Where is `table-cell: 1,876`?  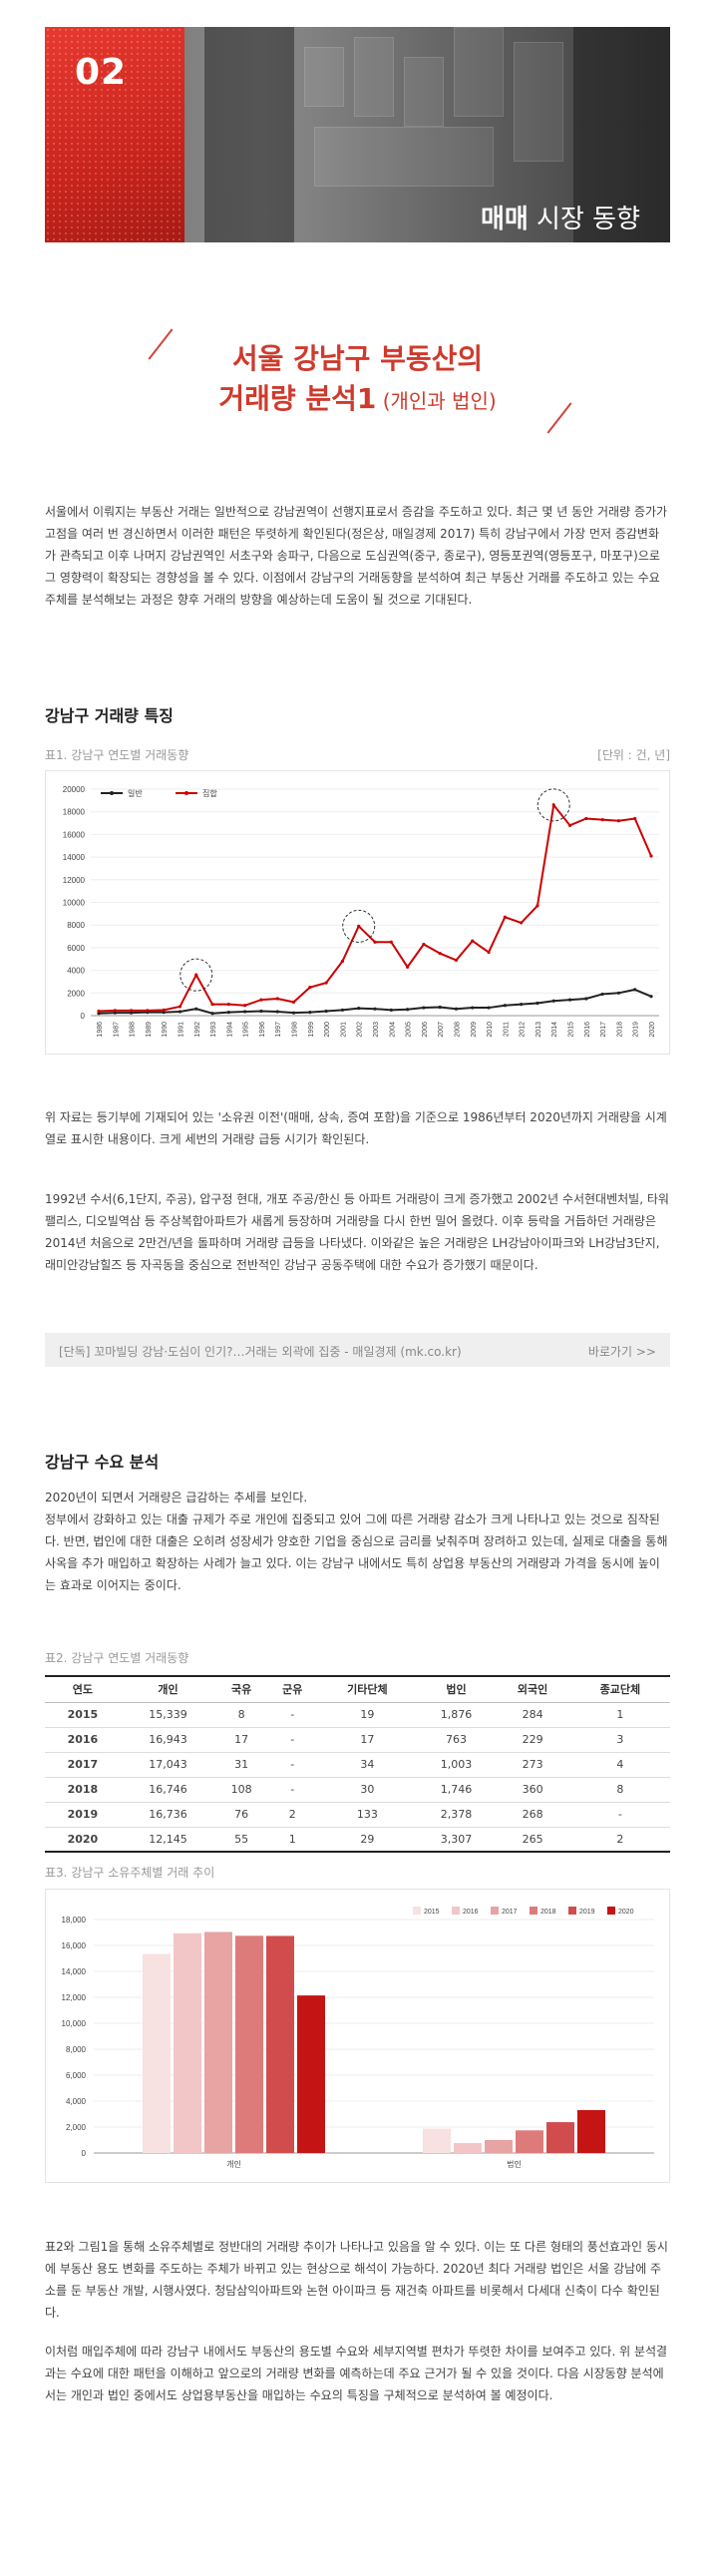
table-cell: 1,876 is located at coordinates (456, 1715).